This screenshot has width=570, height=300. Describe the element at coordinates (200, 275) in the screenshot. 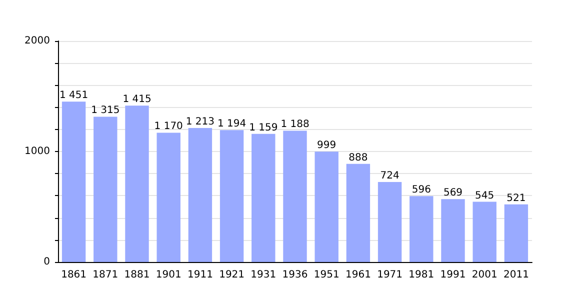

I see `x-tick-label: 1911` at that location.